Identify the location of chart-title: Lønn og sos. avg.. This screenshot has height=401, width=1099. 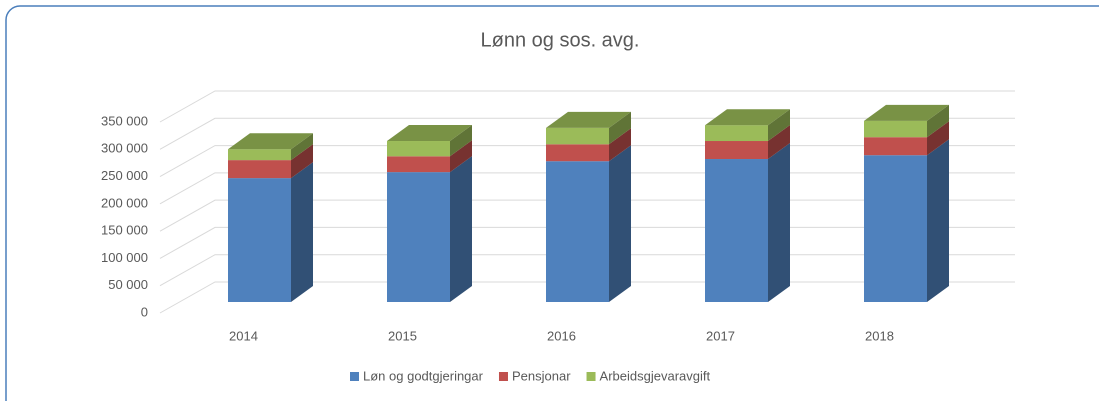
(560, 40).